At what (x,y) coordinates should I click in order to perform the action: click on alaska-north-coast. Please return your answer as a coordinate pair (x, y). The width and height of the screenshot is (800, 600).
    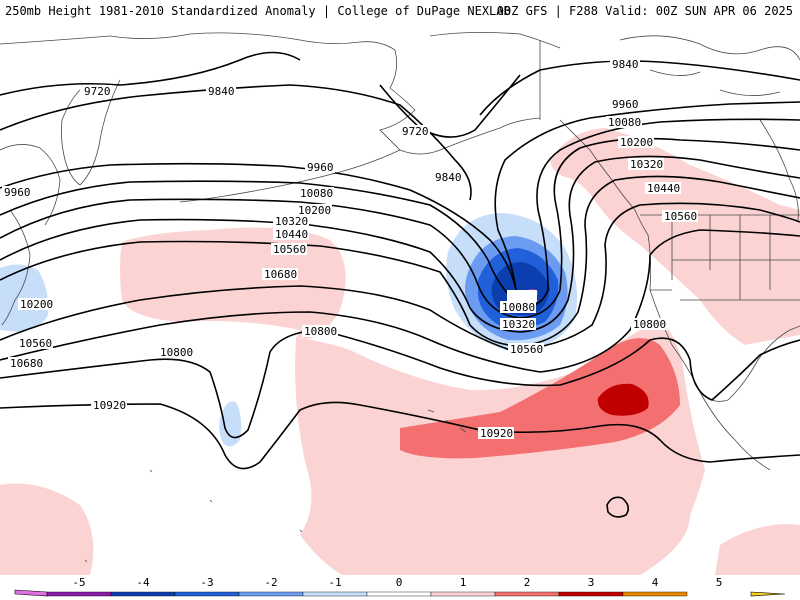
    Looking at the image, I should click on (495, 40).